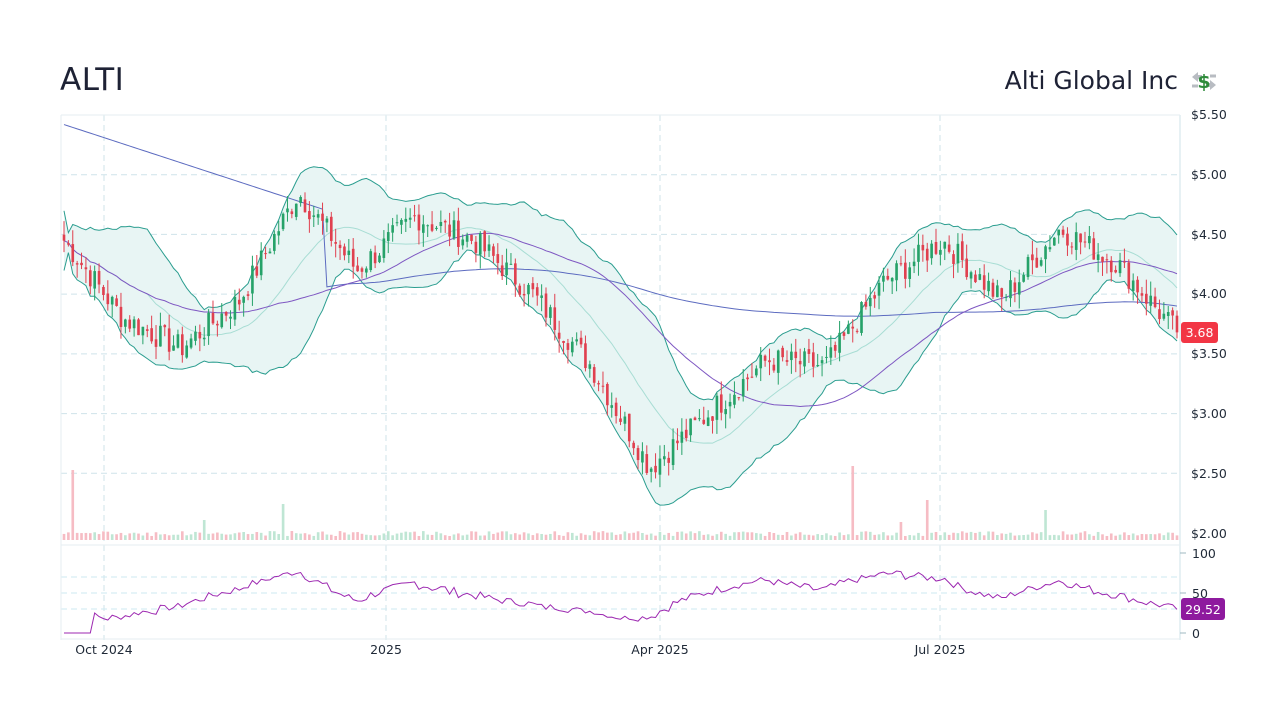  I want to click on dollar-exchange-icon: $, so click(1204, 82).